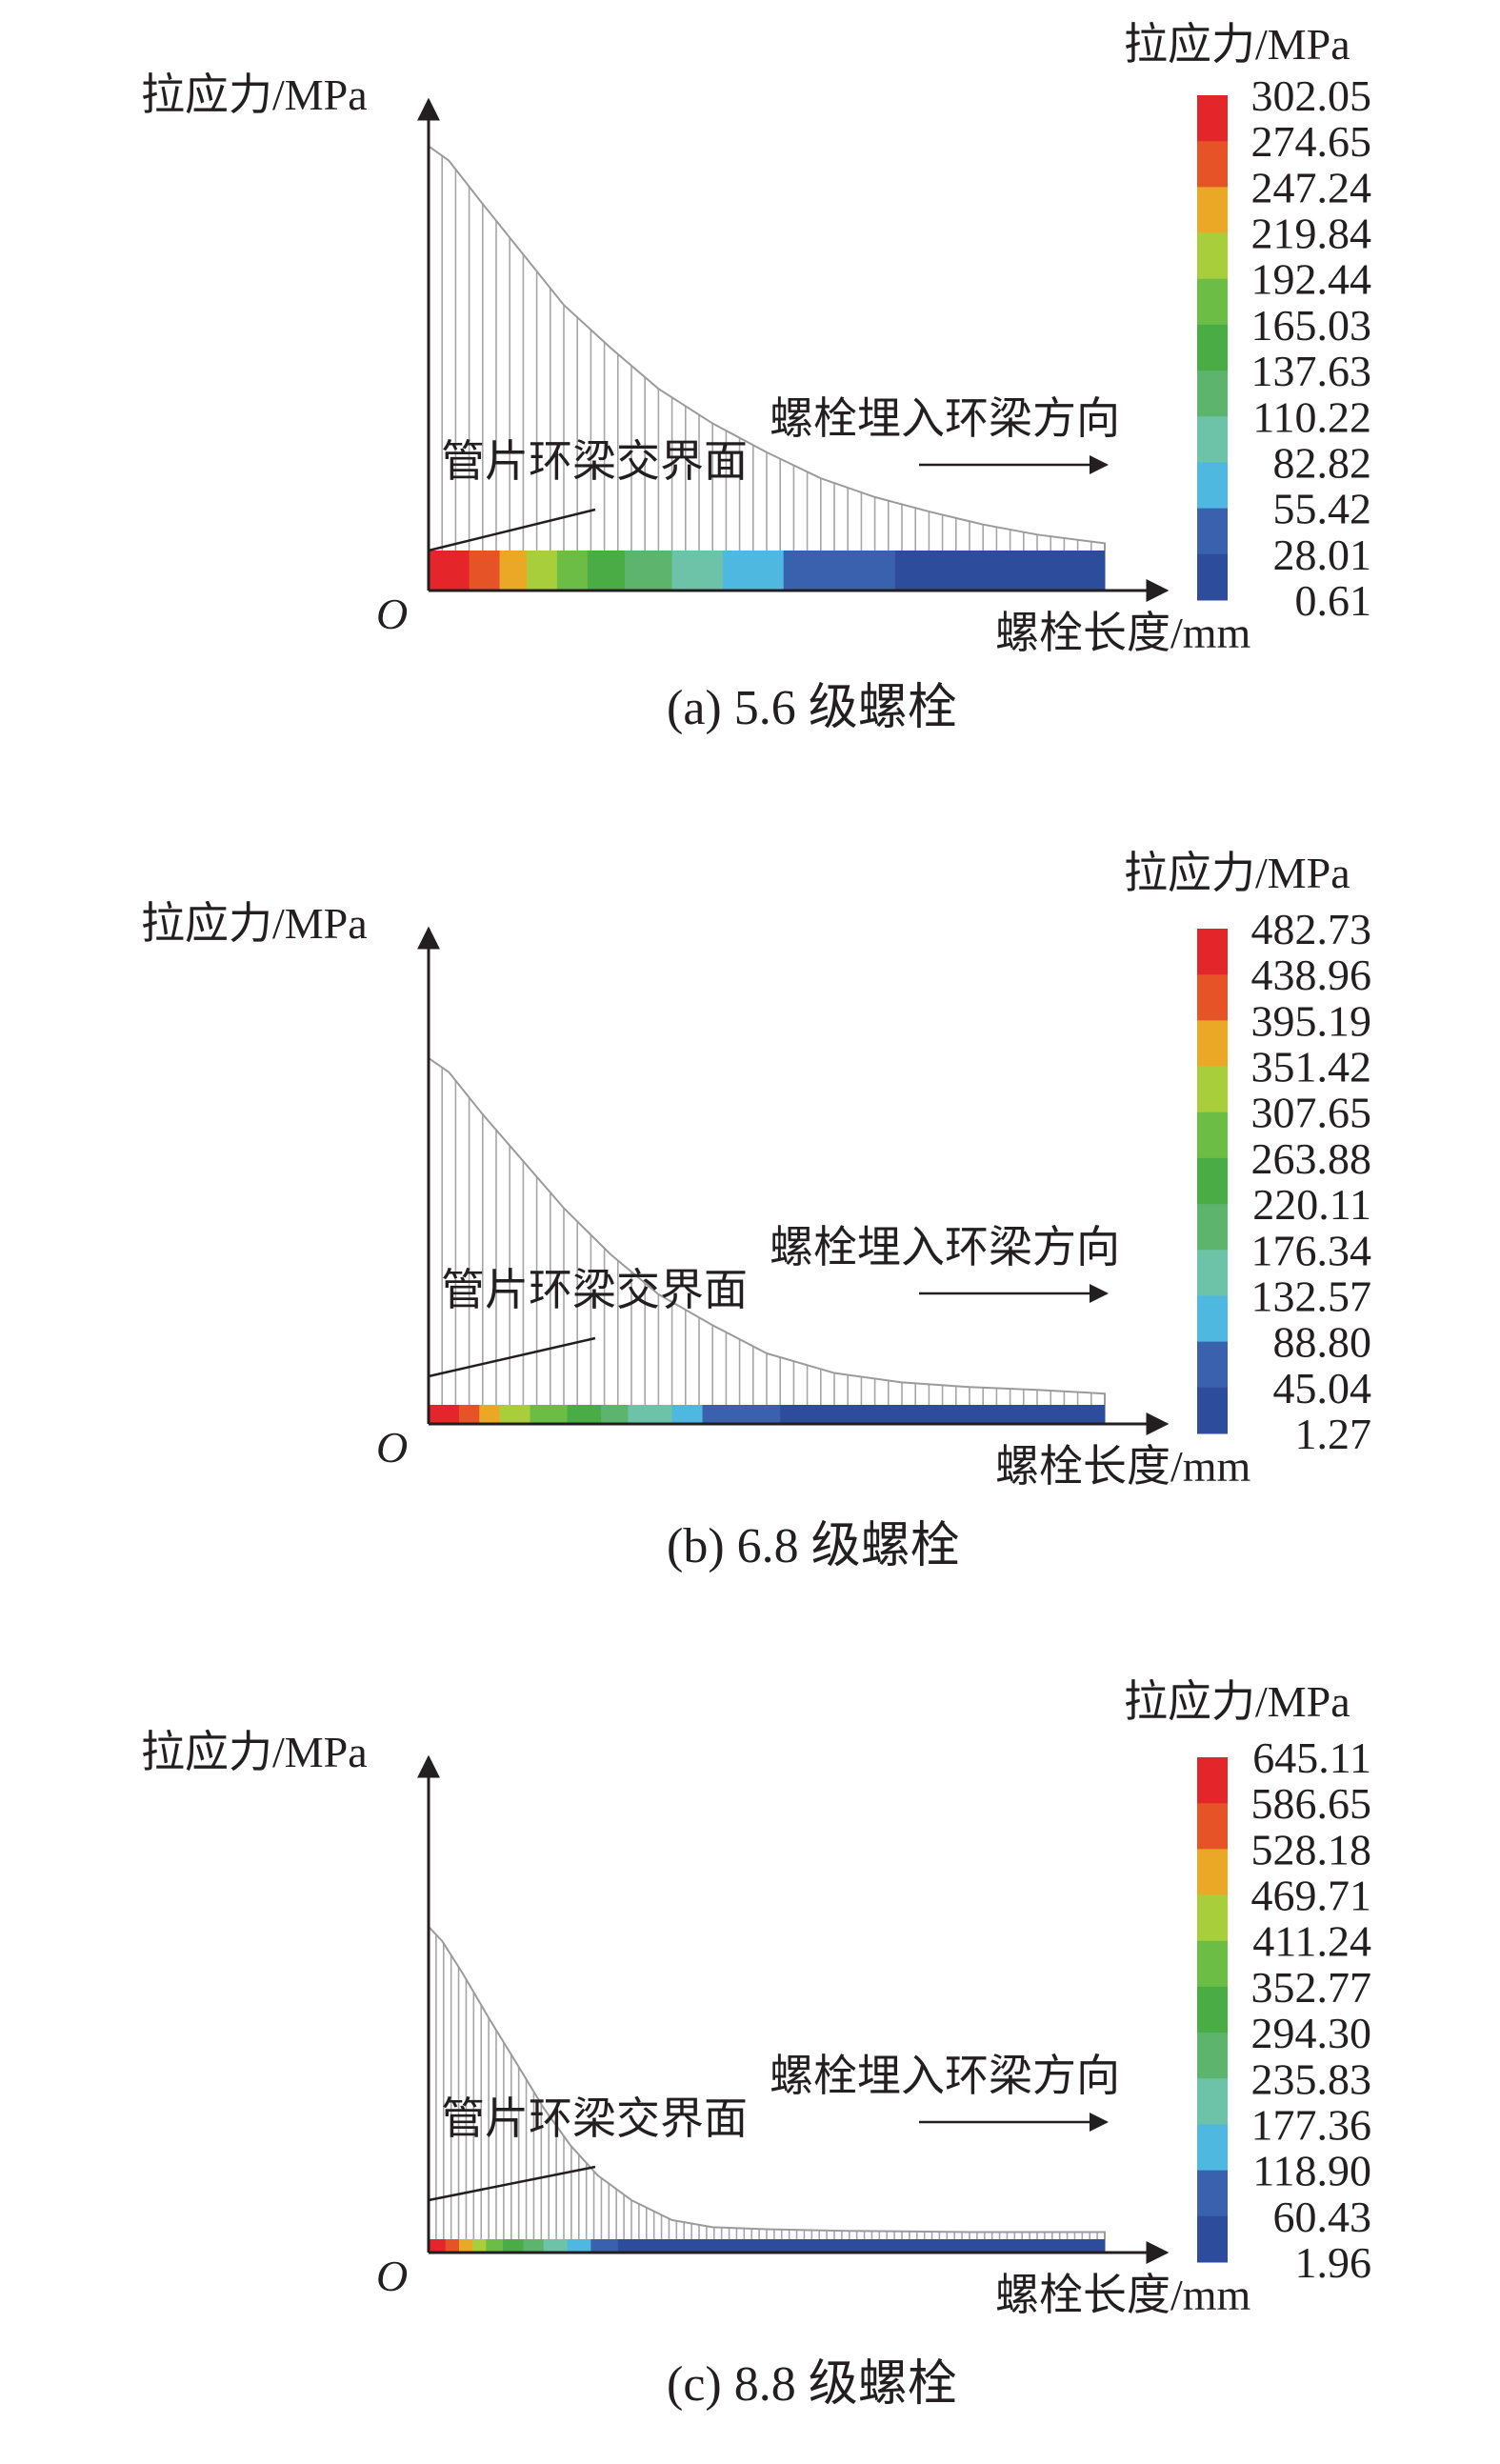 This screenshot has width=1500, height=2464. Describe the element at coordinates (1311, 975) in the screenshot. I see `legend-tick-label: 438.96` at that location.